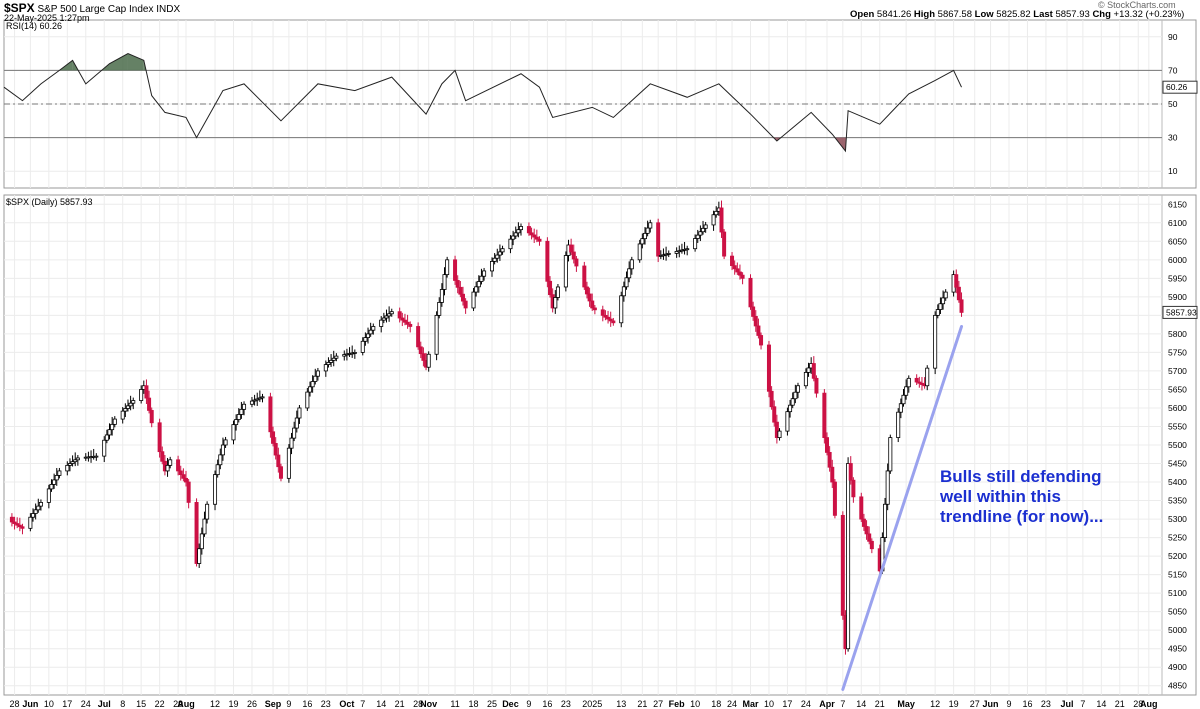 This screenshot has width=1200, height=709. Describe the element at coordinates (482, 103) in the screenshot. I see `rsi-line` at that location.